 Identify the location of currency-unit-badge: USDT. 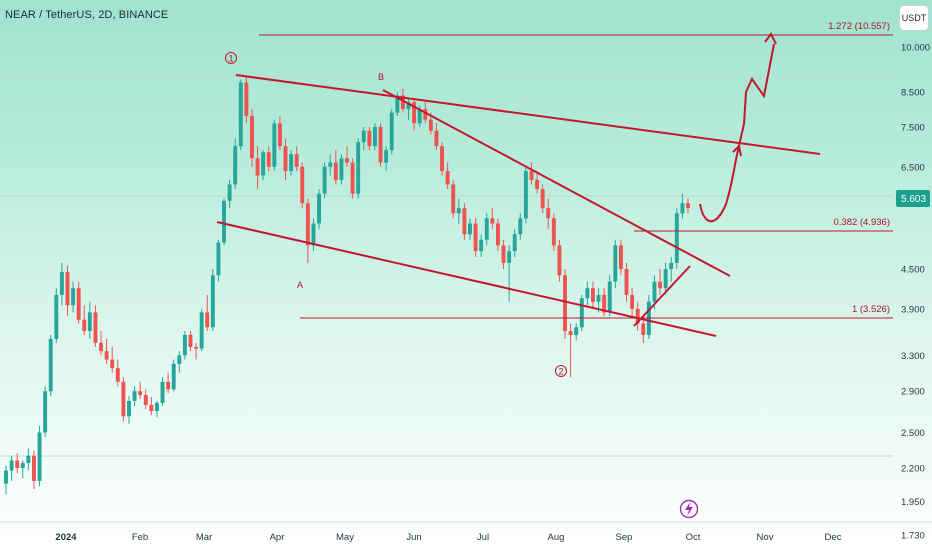
(914, 18).